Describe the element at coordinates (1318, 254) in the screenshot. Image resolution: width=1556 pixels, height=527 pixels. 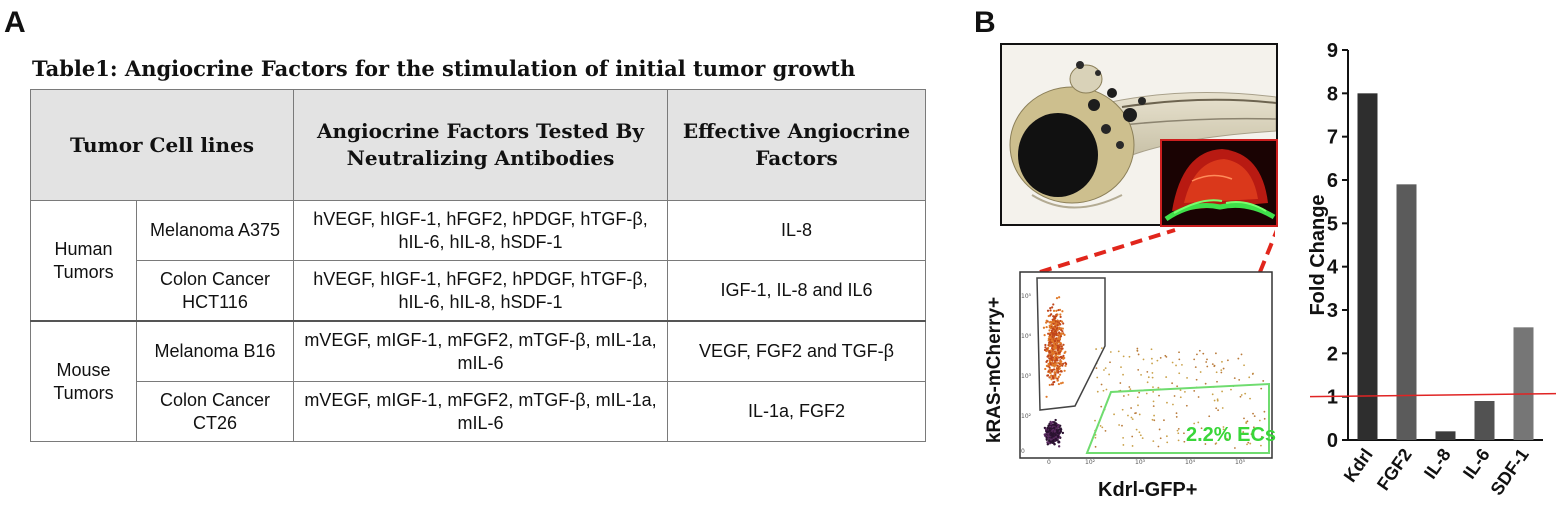
I see `y-axis-label: Fold Change` at that location.